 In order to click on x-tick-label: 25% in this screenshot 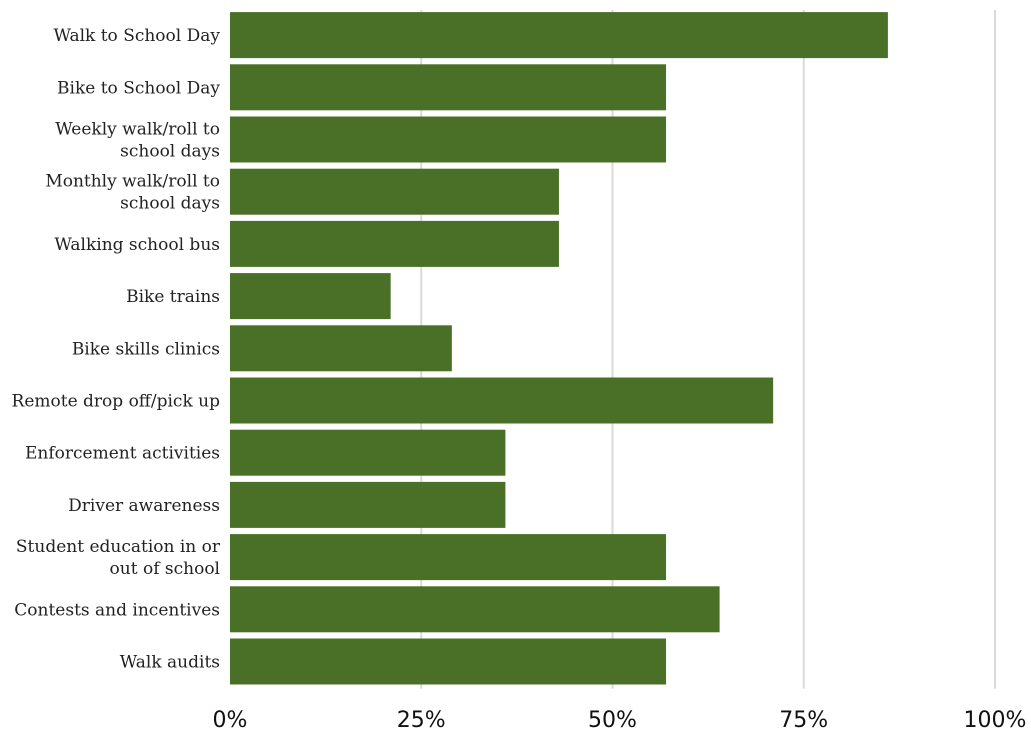, I will do `click(421, 719)`.